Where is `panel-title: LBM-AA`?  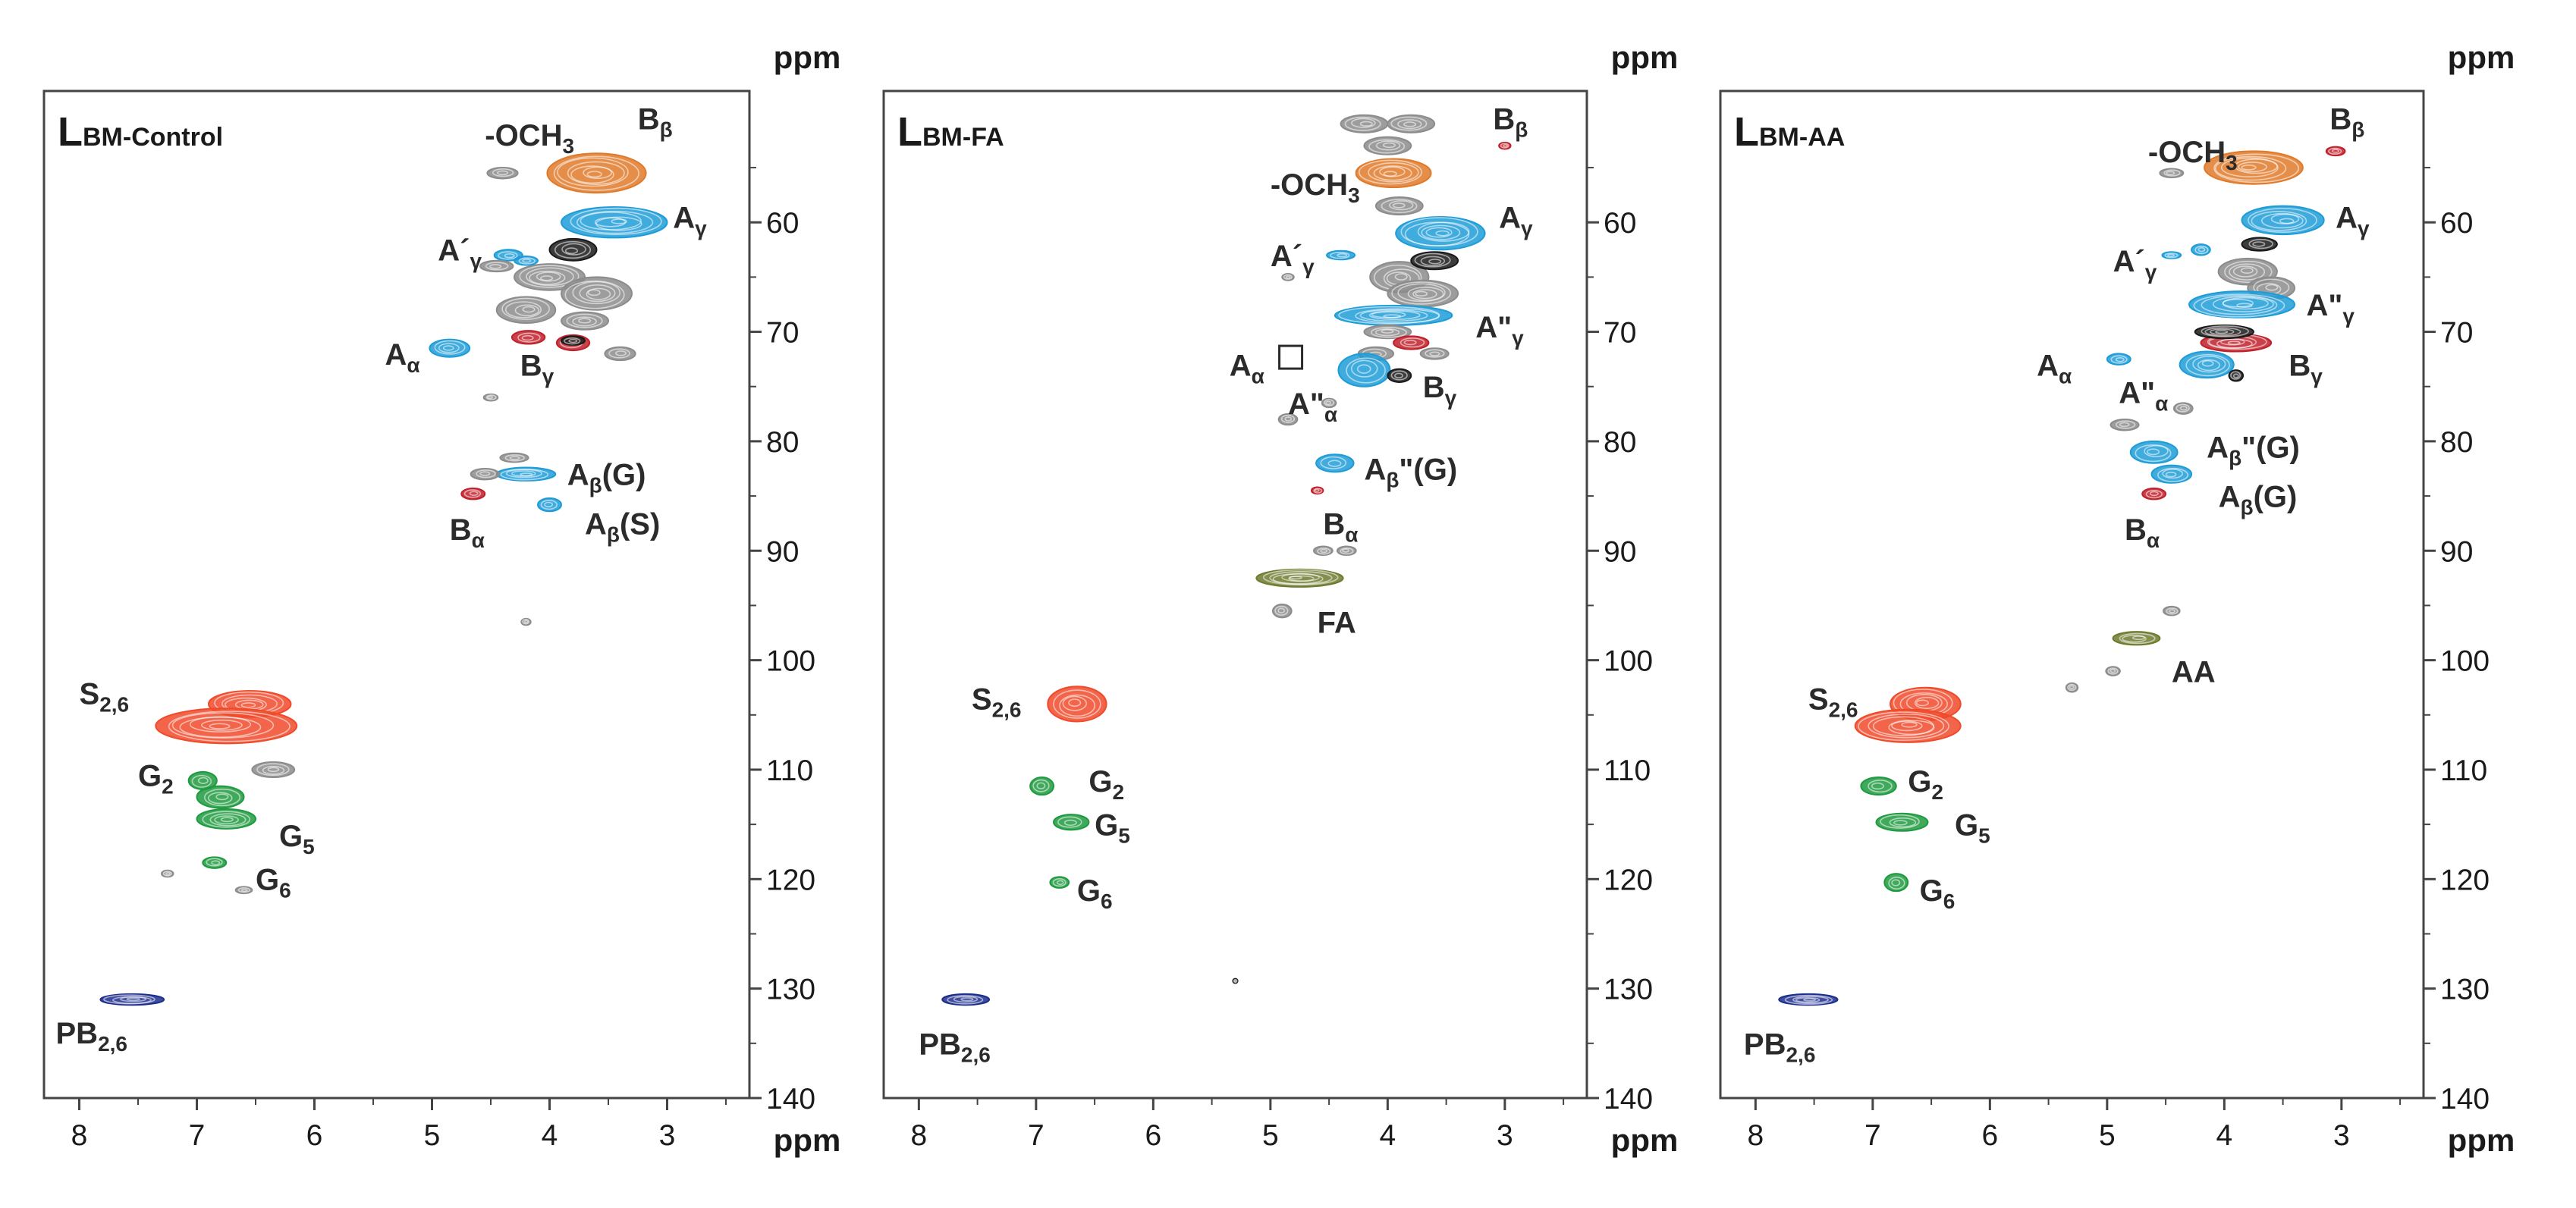 panel-title: LBM-AA is located at coordinates (1789, 132).